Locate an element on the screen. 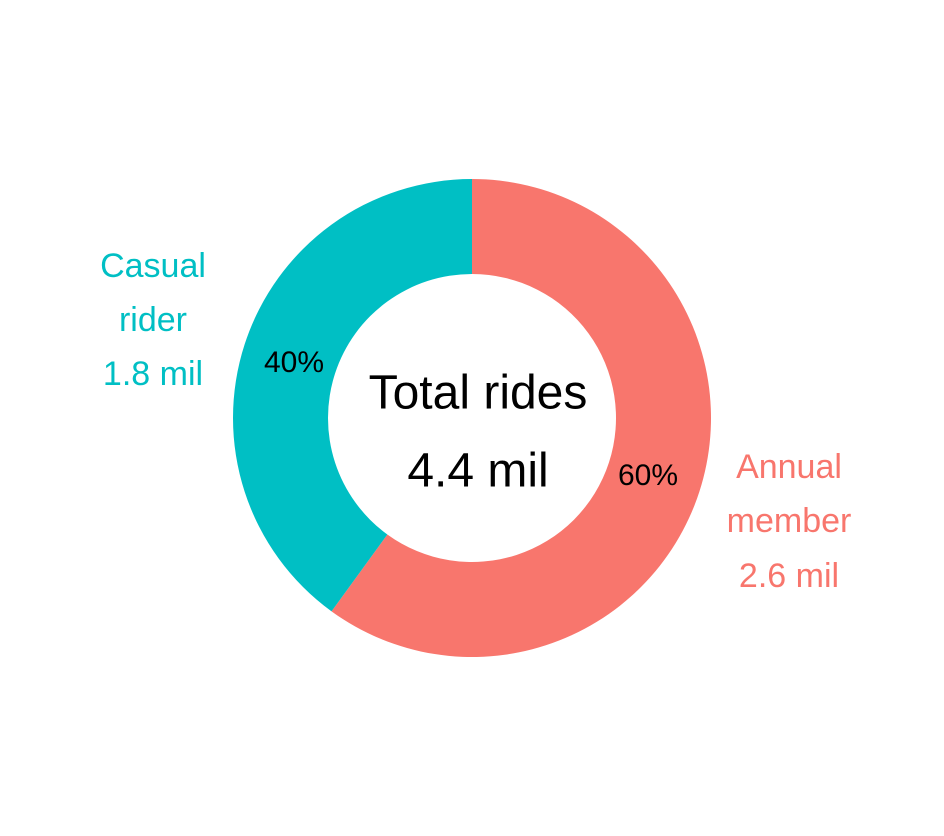  outer-label-annual-line-1: Annual is located at coordinates (789, 467).